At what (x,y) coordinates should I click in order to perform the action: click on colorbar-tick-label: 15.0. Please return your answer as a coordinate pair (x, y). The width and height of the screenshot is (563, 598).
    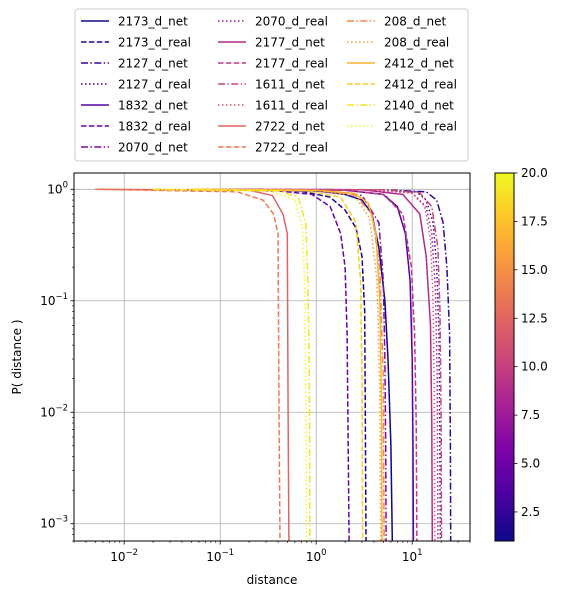
    Looking at the image, I should click on (534, 270).